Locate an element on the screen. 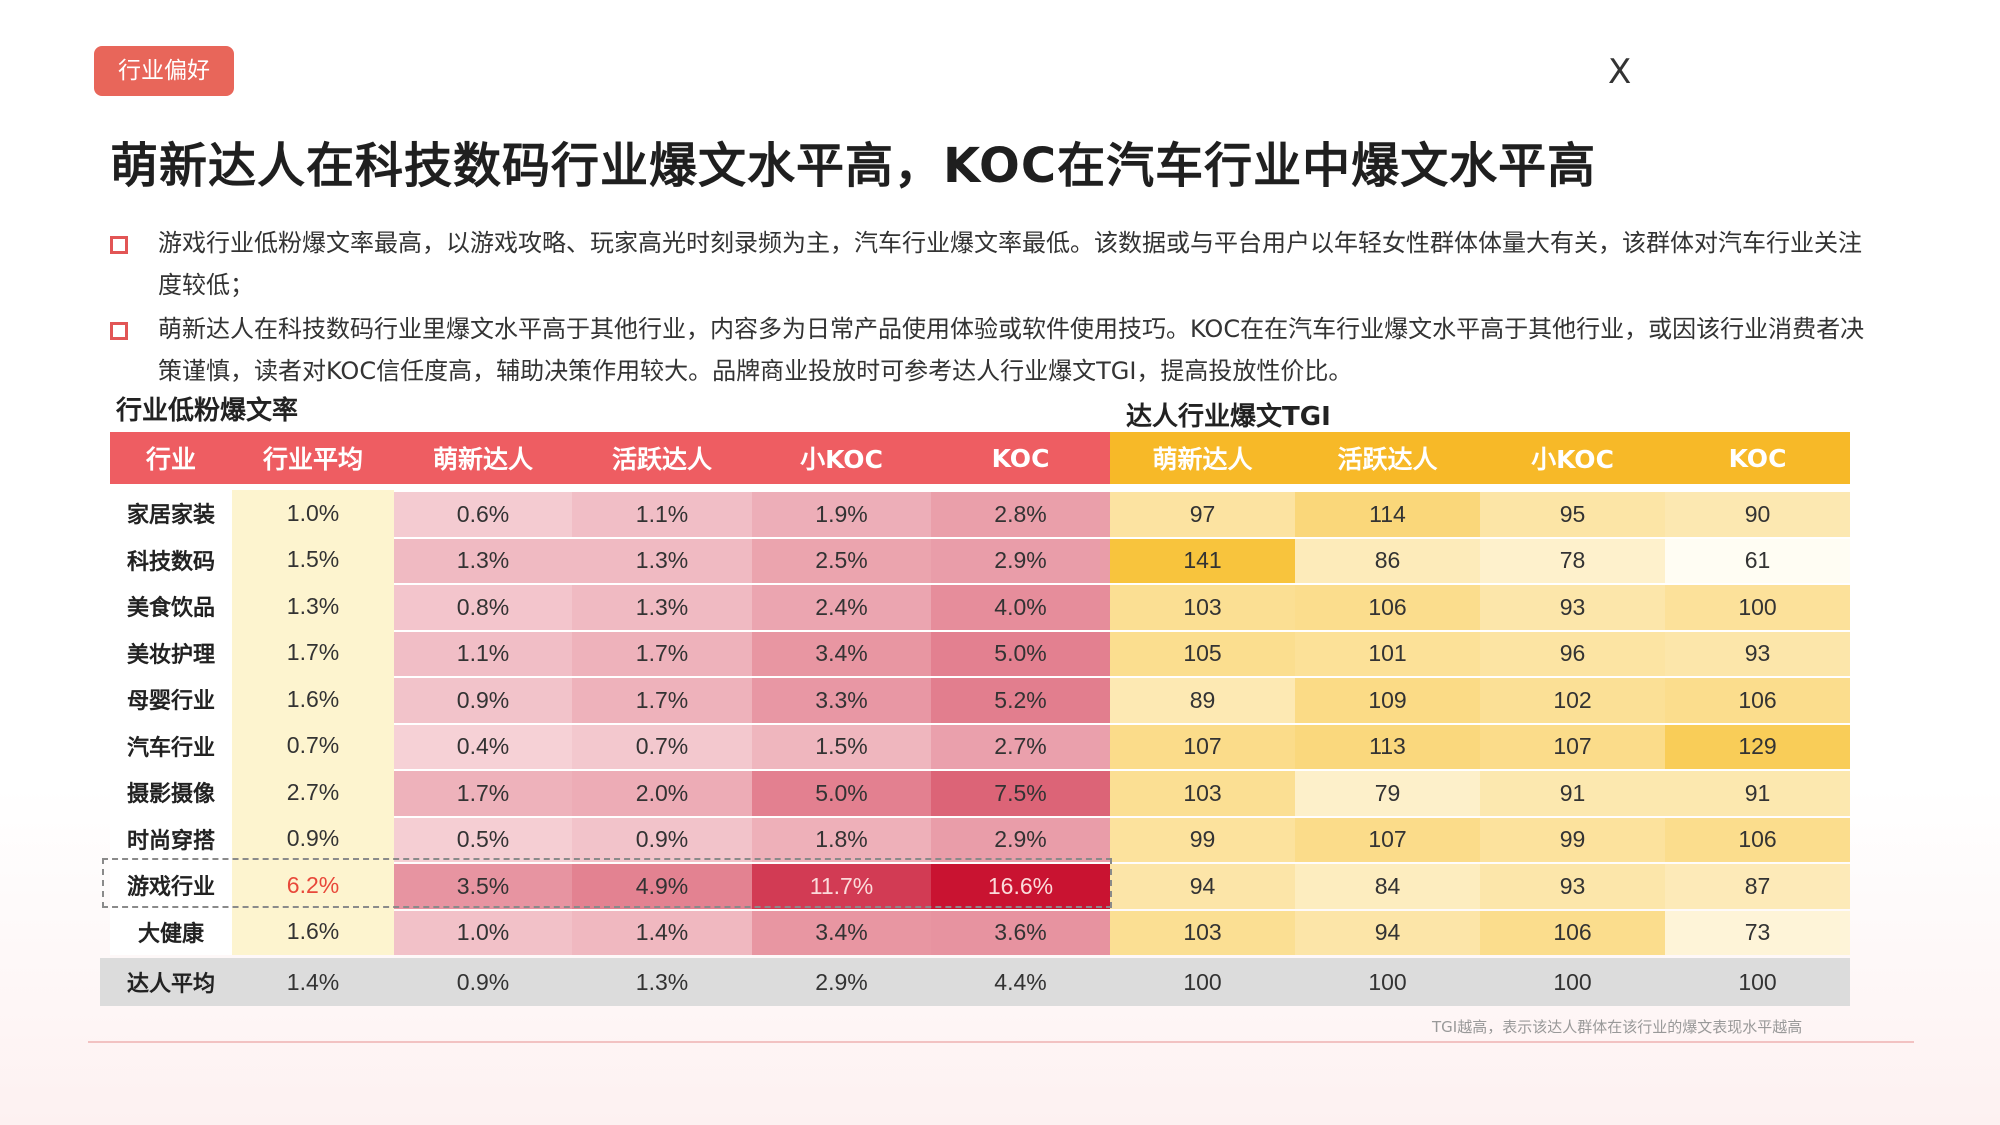  tgi-header-cell: KOC is located at coordinates (1757, 458).